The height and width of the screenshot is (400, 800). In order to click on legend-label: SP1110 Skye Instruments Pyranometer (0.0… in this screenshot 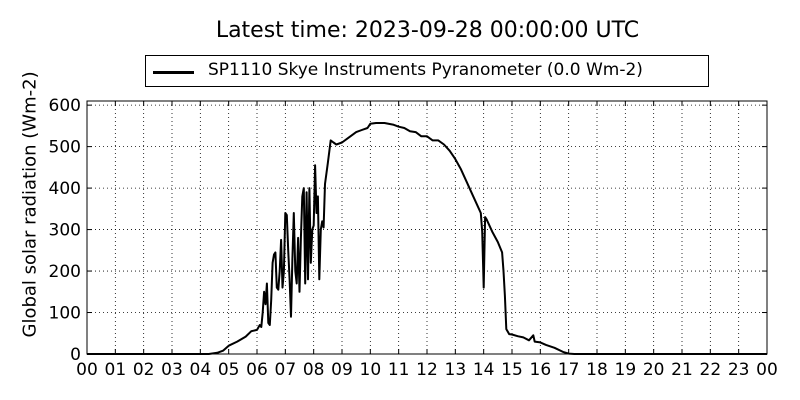, I will do `click(425, 70)`.